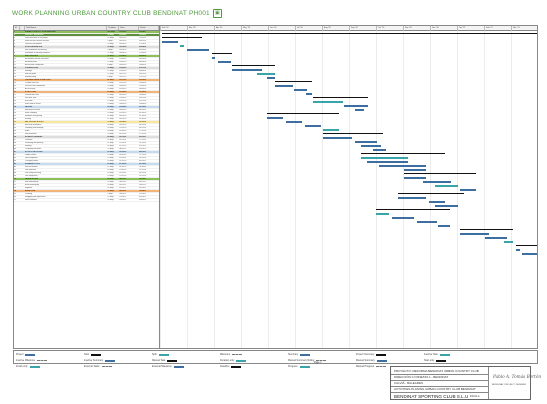  I want to click on task-row: 16 Waterproofing 6 days 14/07/20 21/07/20, so click(86, 77).